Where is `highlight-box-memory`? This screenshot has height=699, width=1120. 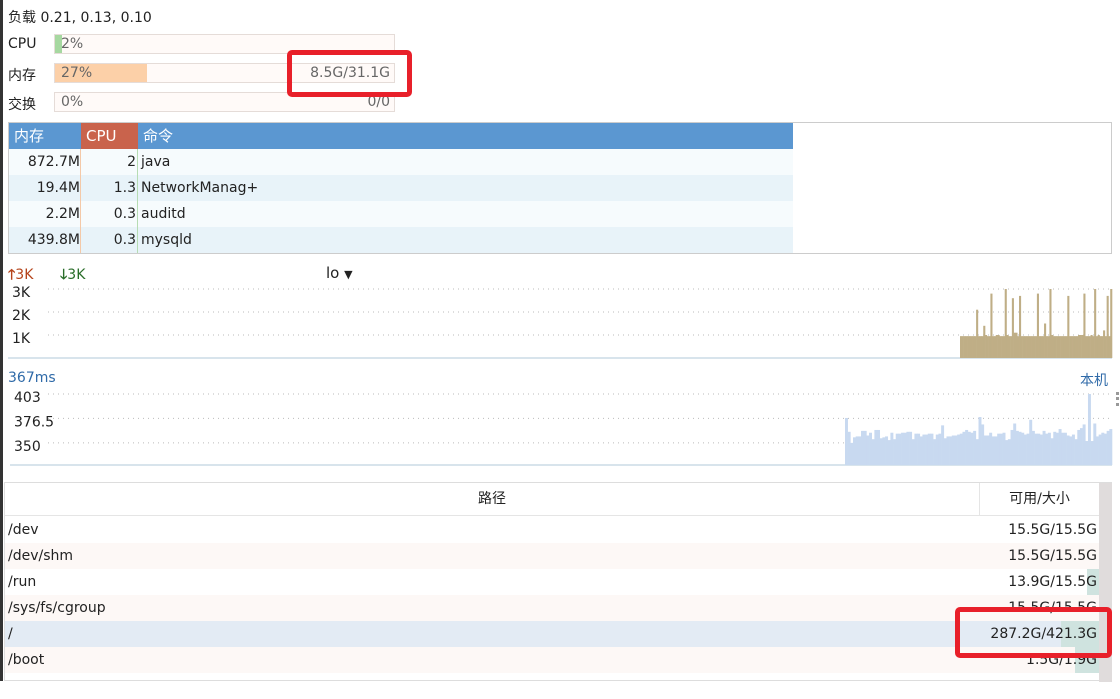 highlight-box-memory is located at coordinates (349, 73).